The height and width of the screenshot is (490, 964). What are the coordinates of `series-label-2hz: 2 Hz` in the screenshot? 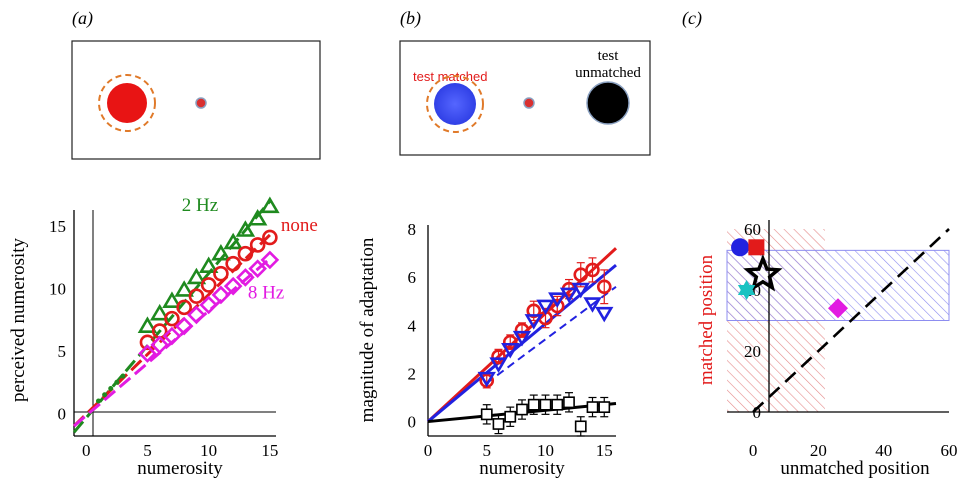 It's located at (200, 205).